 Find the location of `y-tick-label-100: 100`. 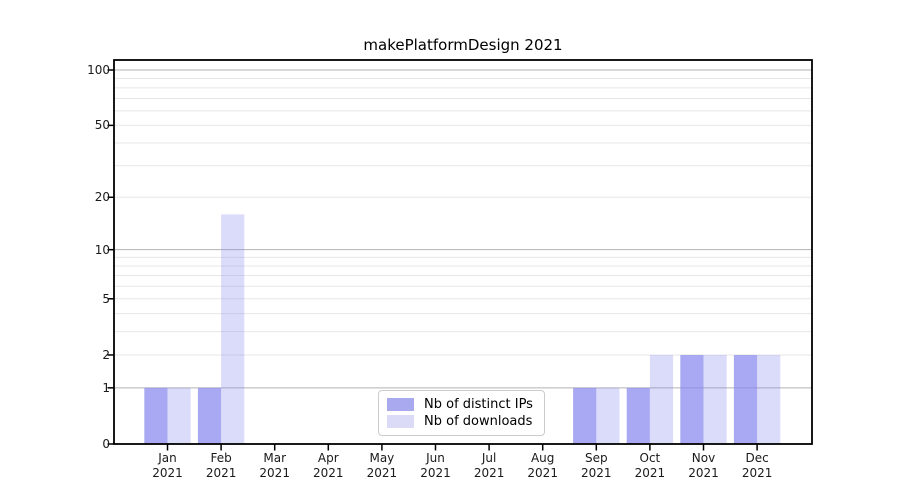

y-tick-label-100: 100 is located at coordinates (98, 70).